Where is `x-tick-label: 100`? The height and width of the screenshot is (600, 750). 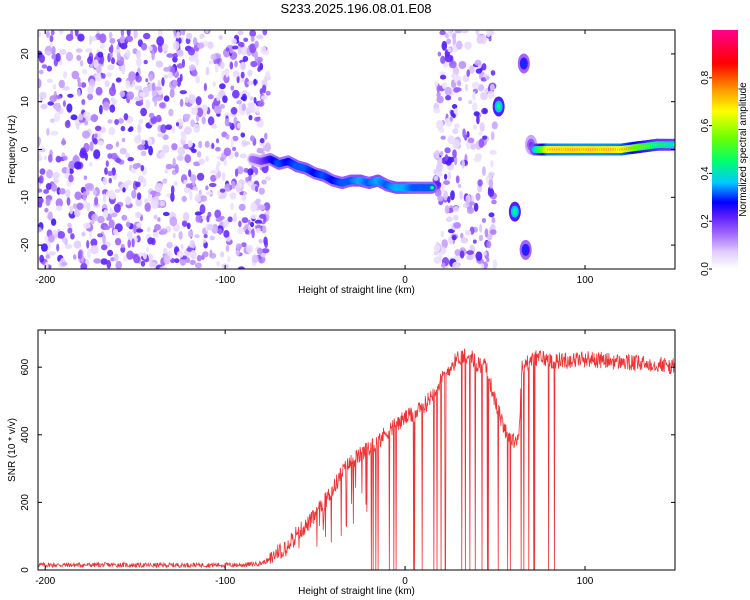 x-tick-label: 100 is located at coordinates (585, 280).